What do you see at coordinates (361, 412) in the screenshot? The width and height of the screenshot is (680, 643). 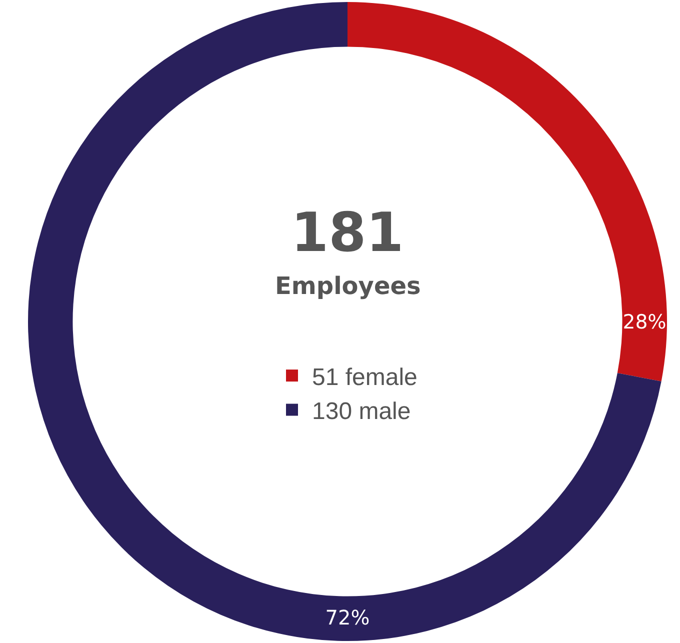 I see `legend-label: 130 male` at bounding box center [361, 412].